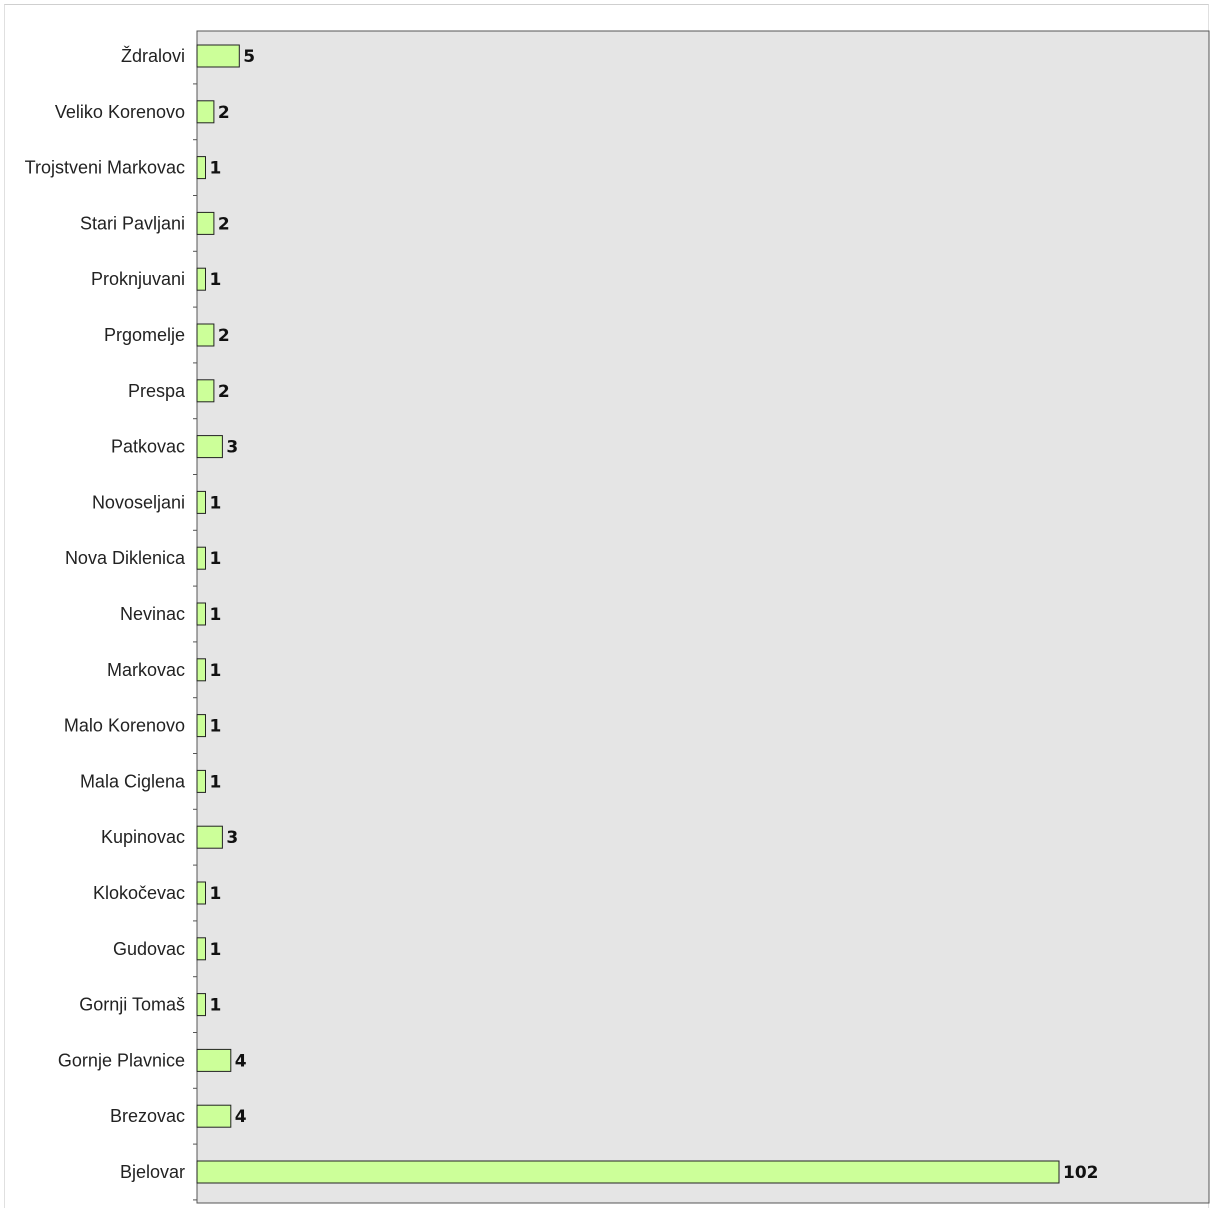 This screenshot has height=1212, width=1213. I want to click on category-label: Markovac, so click(146, 670).